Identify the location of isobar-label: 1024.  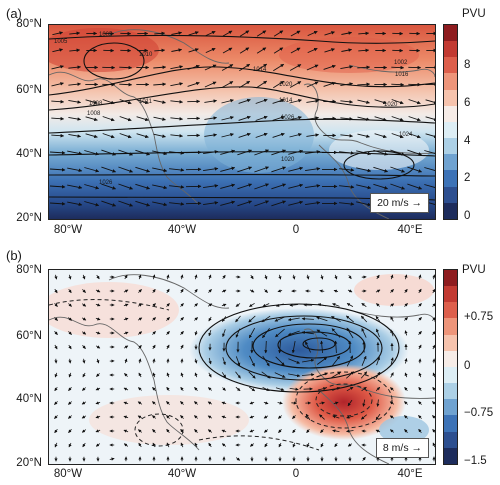
(406, 135).